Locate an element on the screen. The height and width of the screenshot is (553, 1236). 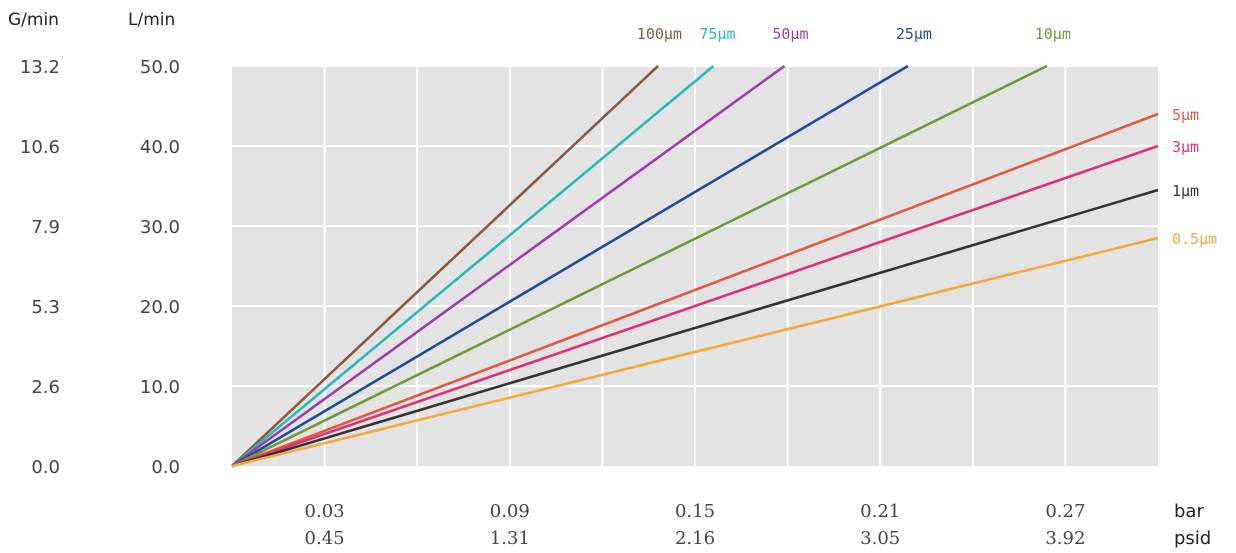
y-tick-lmin: 20.0 is located at coordinates (160, 307).